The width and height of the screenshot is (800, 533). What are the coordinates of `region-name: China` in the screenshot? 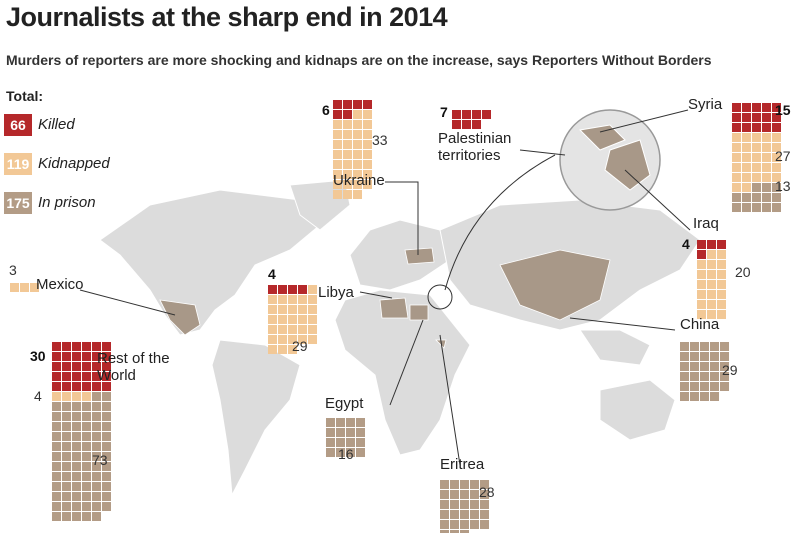 It's located at (700, 324).